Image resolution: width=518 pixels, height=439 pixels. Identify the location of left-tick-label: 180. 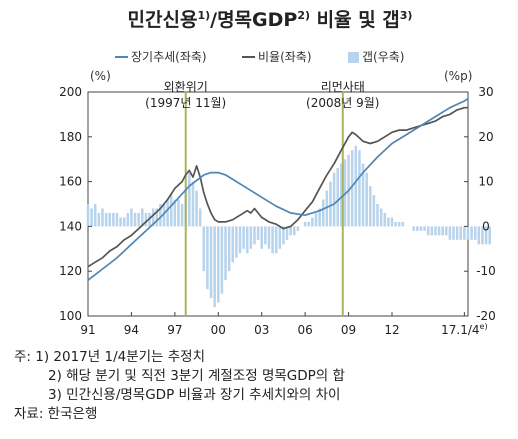
(70, 137).